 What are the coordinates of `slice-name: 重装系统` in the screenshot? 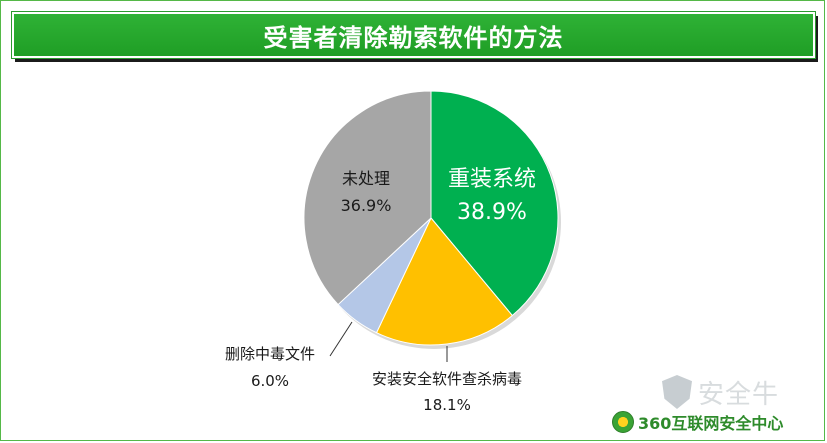 It's located at (491, 179).